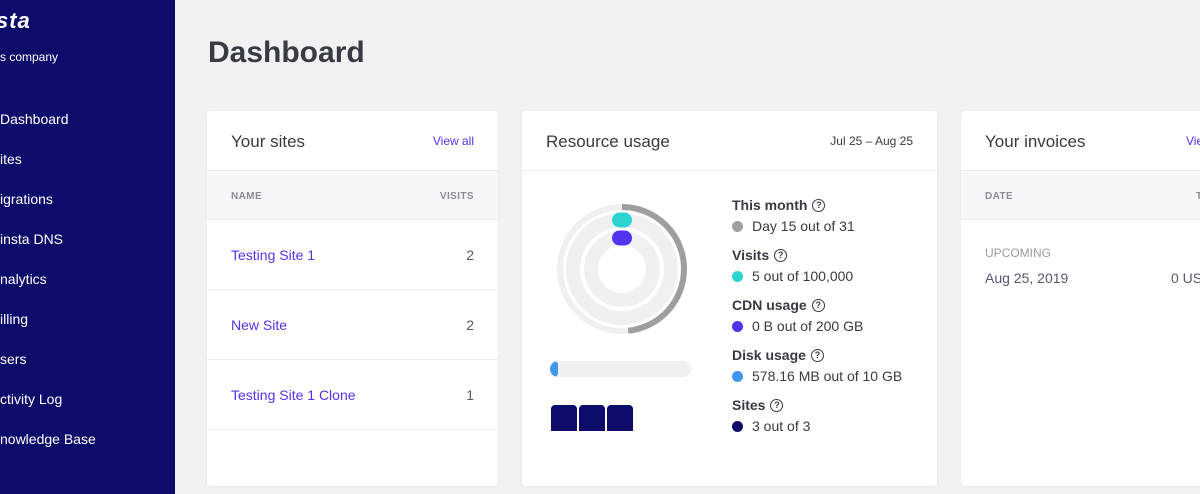  Describe the element at coordinates (34, 119) in the screenshot. I see `sidebar-item-dashboard: Dashboard` at that location.